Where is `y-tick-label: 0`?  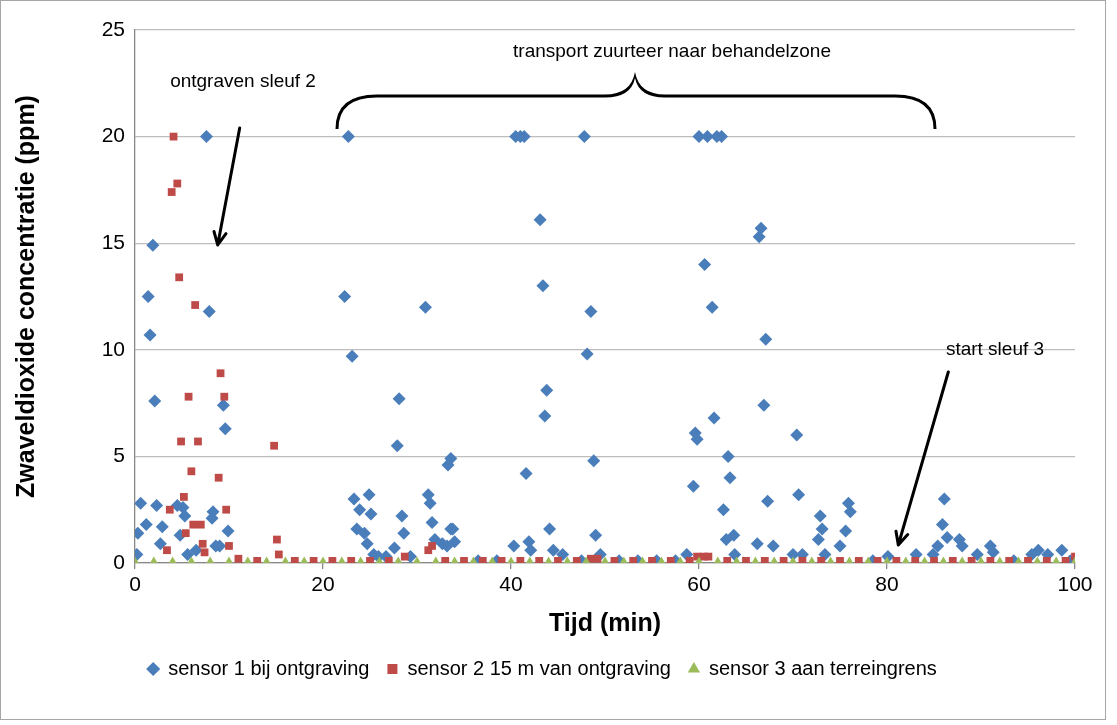 y-tick-label: 0 is located at coordinates (119, 561).